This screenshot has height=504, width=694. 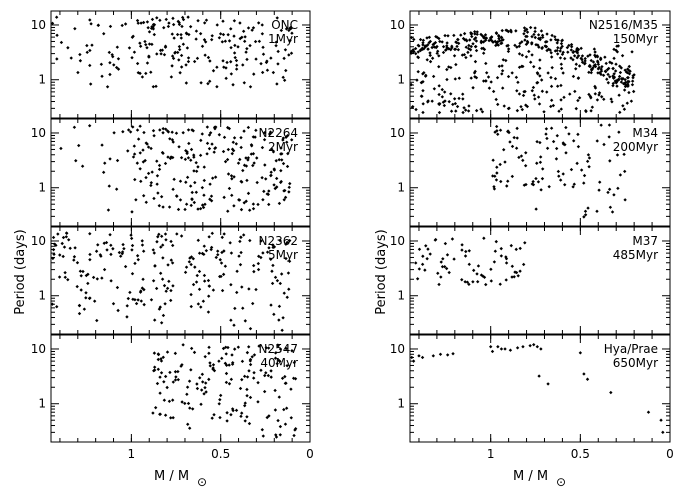 I want to click on left-y-axis-title: Period (days), so click(x=20, y=272).